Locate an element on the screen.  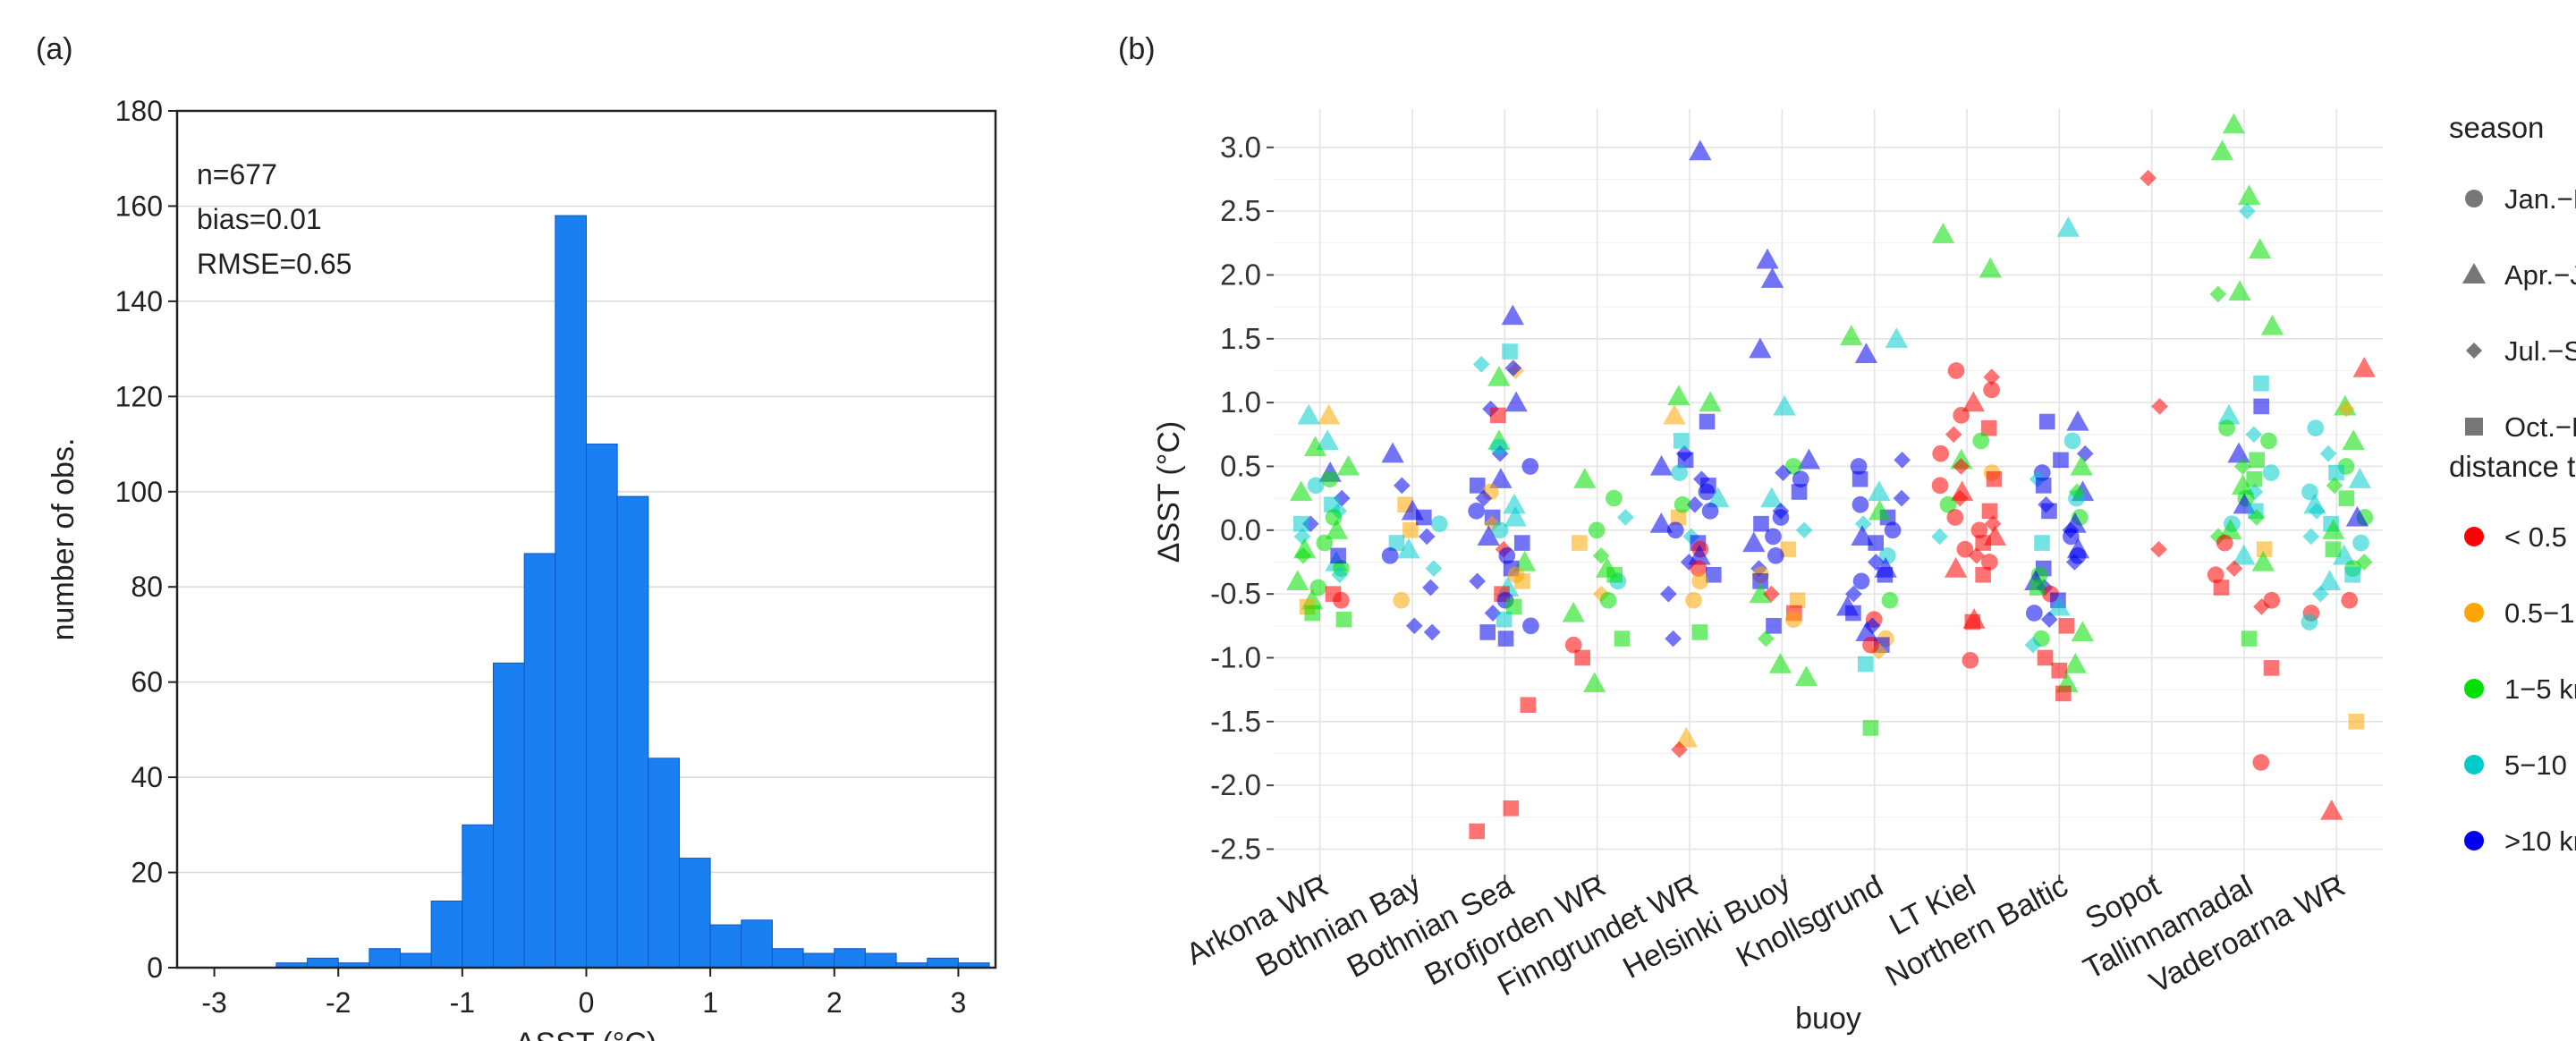
legend-season-title: season is located at coordinates (2496, 127).